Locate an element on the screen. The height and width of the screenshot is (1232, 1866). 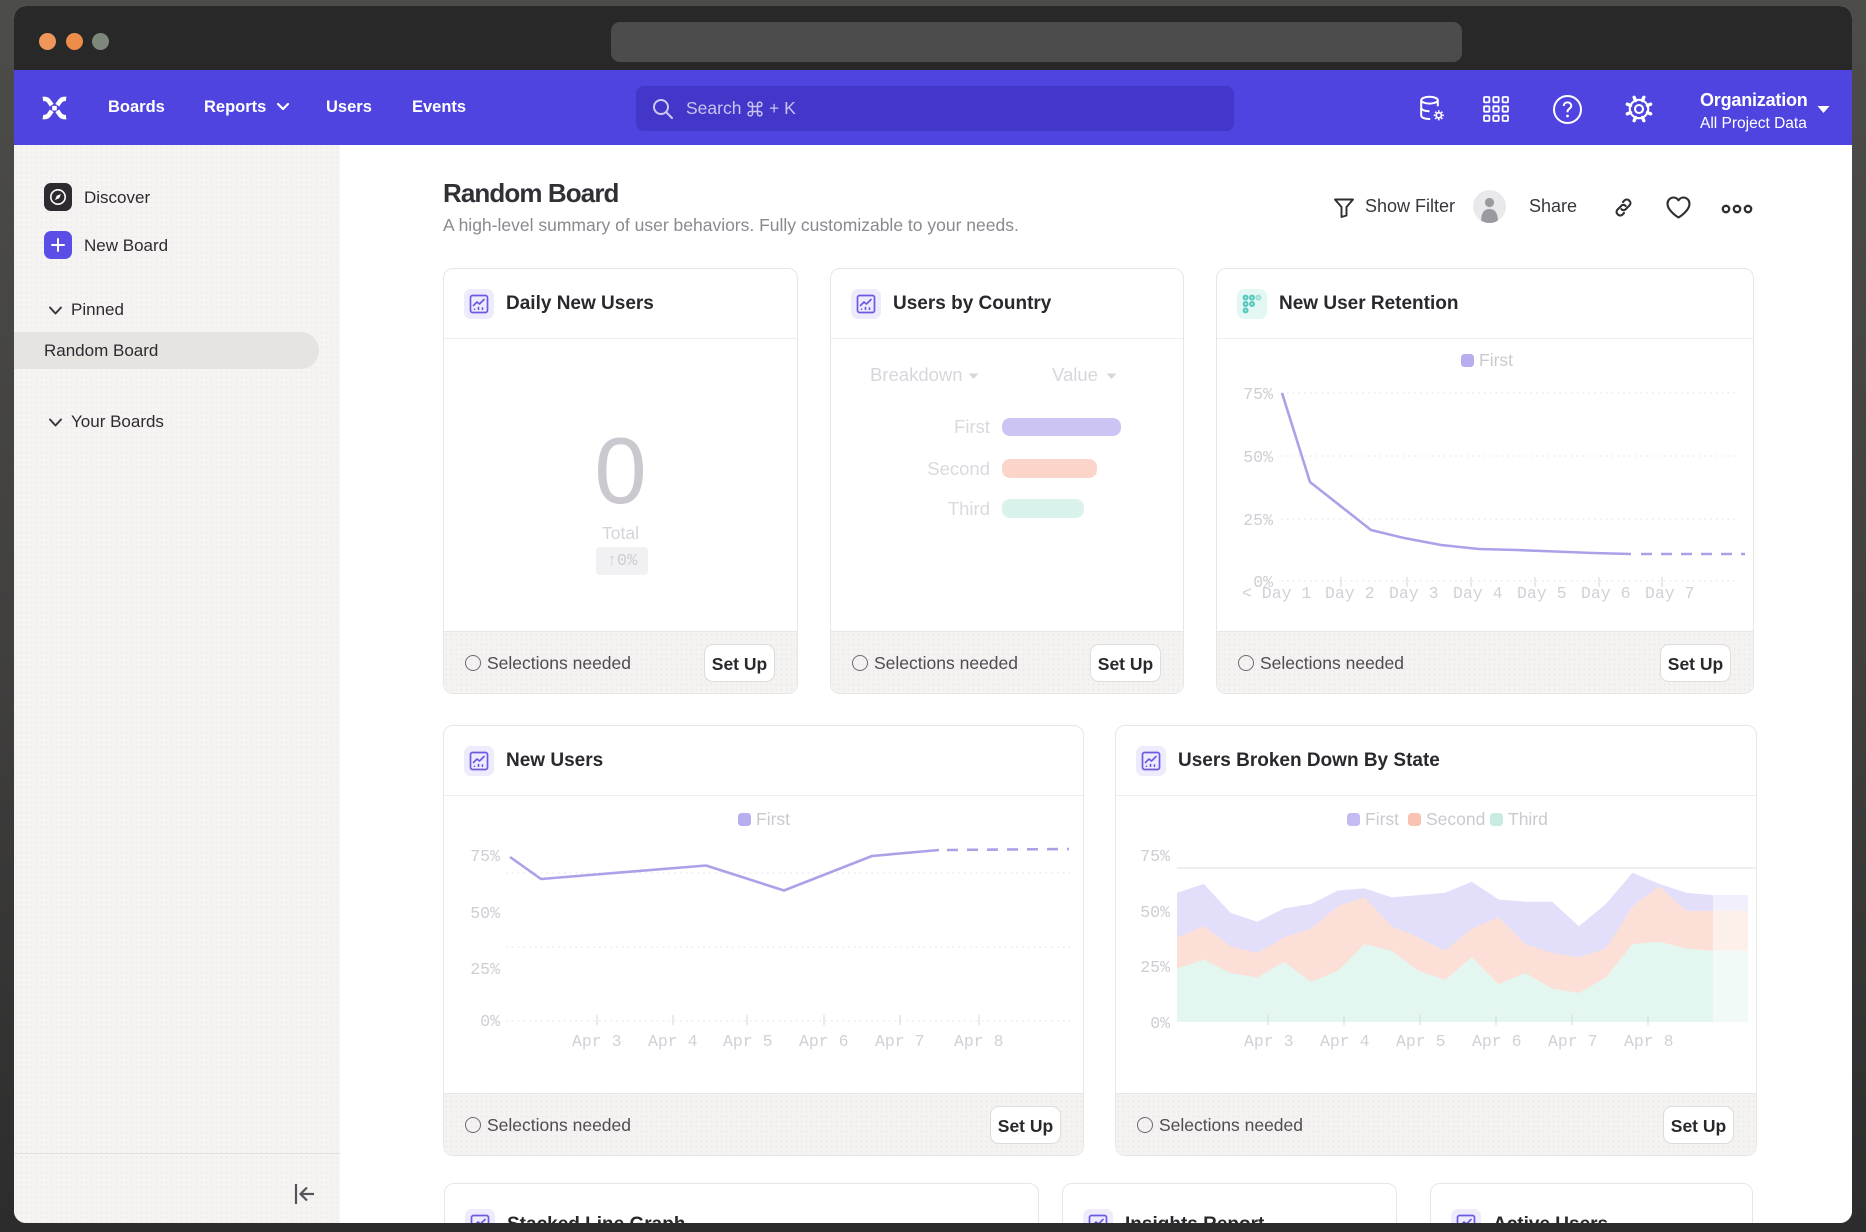
svg-text: Day 7 is located at coordinates (1670, 593).